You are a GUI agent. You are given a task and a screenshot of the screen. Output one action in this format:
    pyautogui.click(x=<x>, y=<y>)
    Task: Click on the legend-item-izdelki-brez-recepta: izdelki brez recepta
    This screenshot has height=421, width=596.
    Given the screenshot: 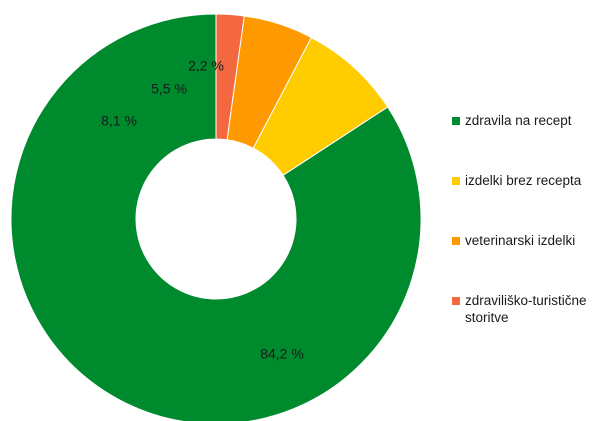 What is the action you would take?
    pyautogui.click(x=516, y=180)
    